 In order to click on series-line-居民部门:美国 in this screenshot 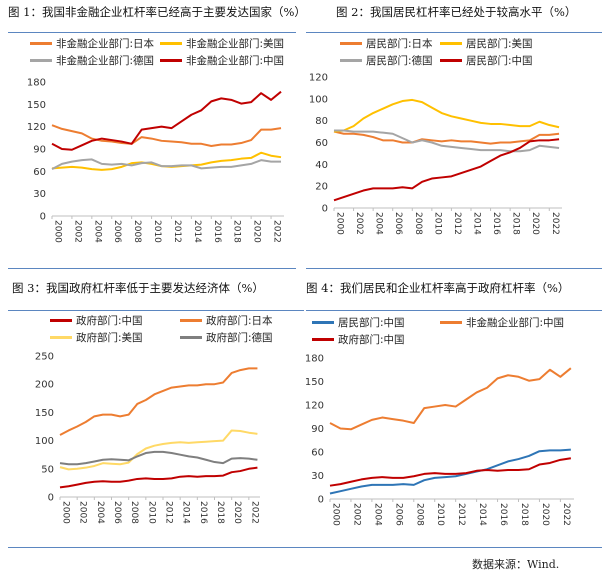, I will do `click(446, 115)`.